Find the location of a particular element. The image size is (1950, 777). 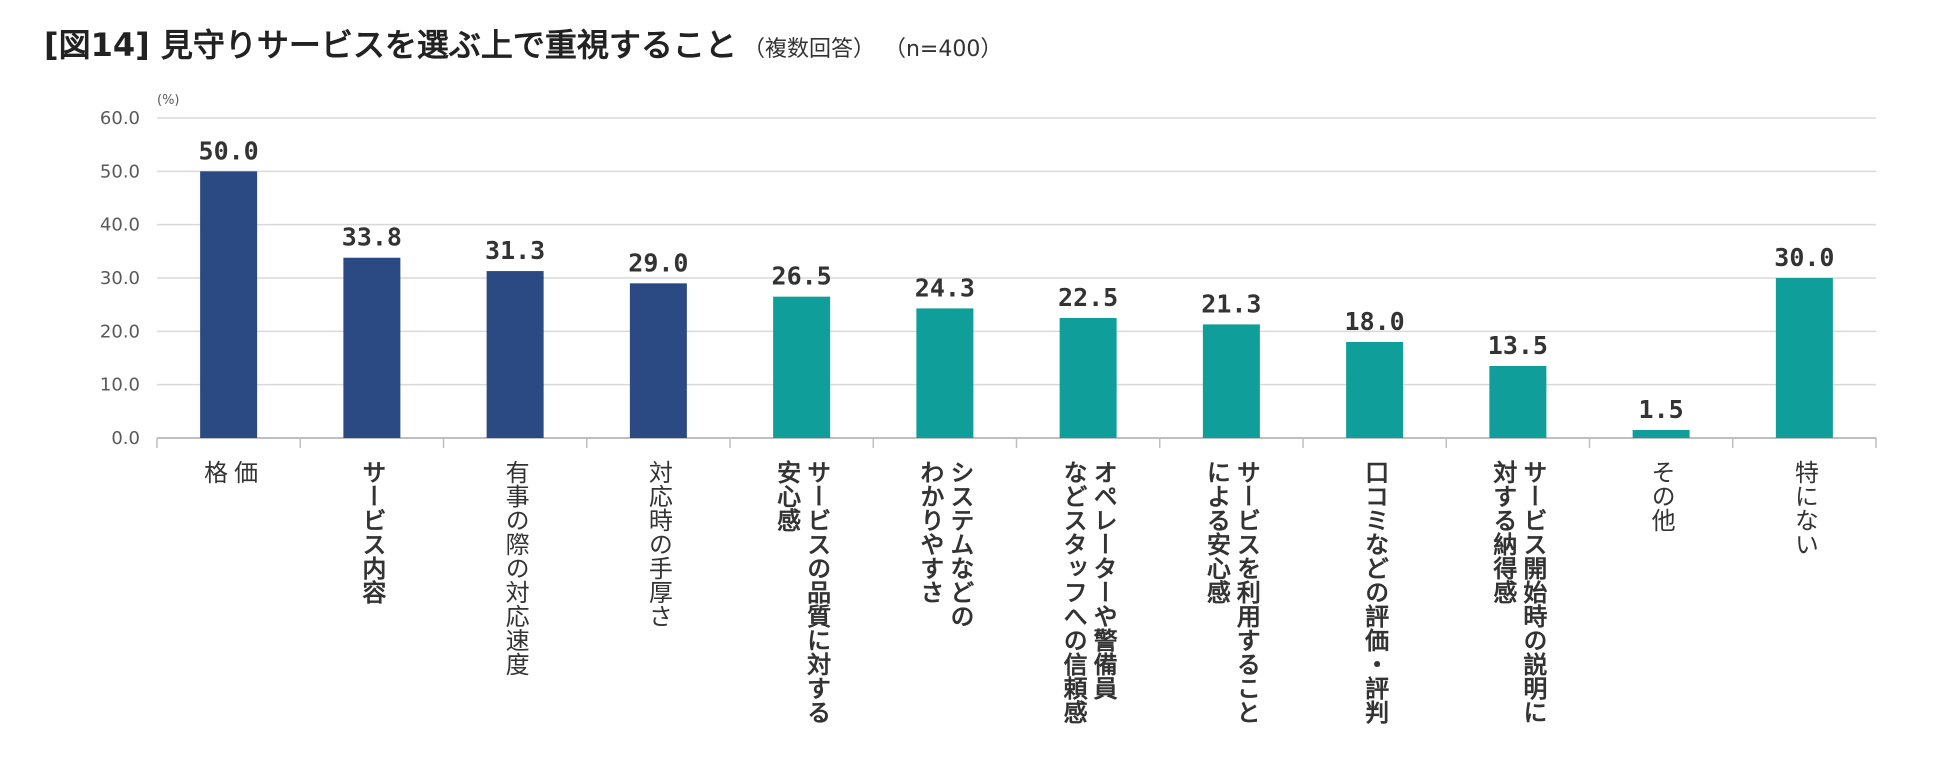

category-label: などスタッフへの信頼感 is located at coordinates (1073, 592).